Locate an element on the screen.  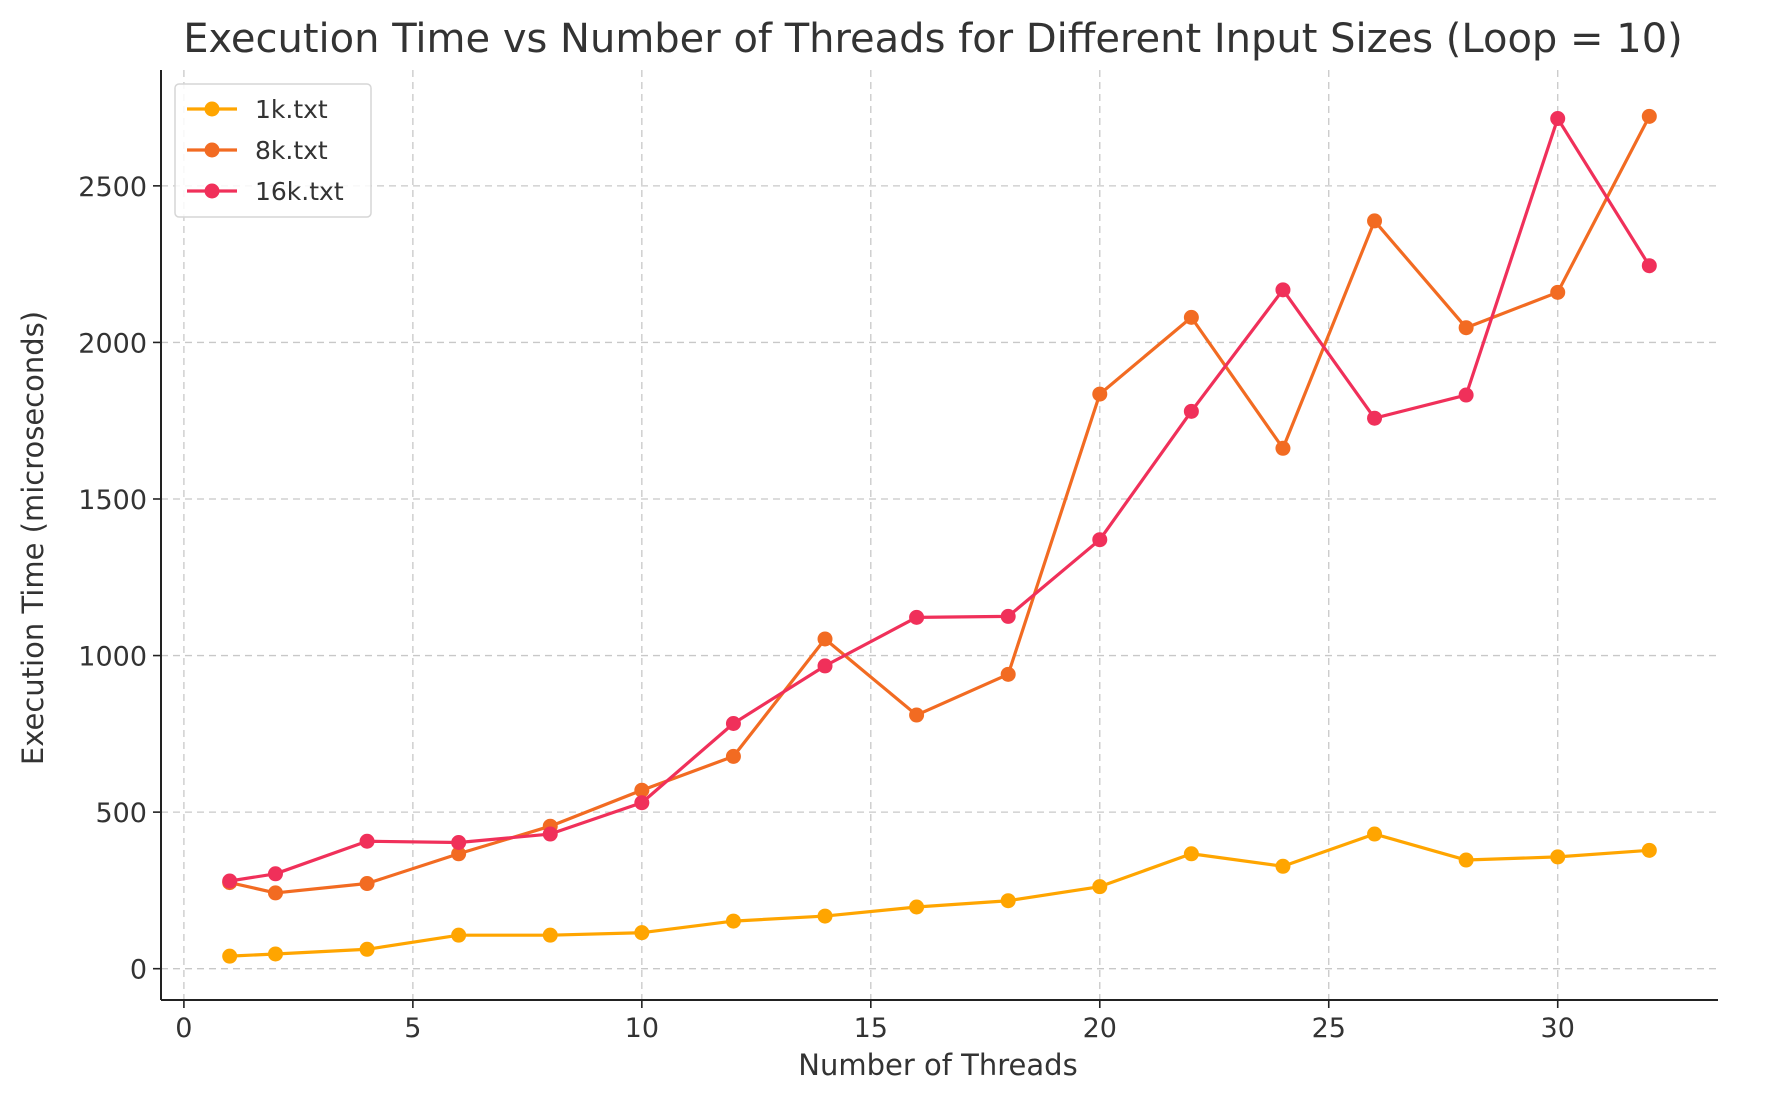
y-tick-label: 0 is located at coordinates (138, 970).